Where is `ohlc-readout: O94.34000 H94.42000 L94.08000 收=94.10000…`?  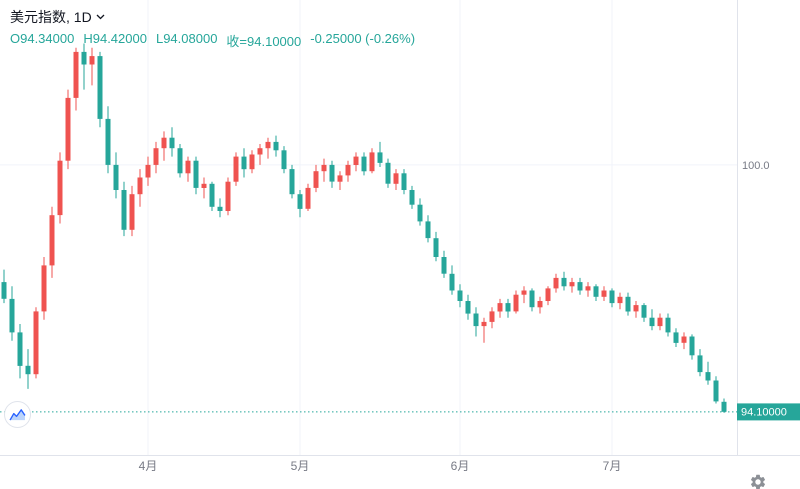
ohlc-readout: O94.34000 H94.42000 L94.08000 收=94.10000… is located at coordinates (212, 40).